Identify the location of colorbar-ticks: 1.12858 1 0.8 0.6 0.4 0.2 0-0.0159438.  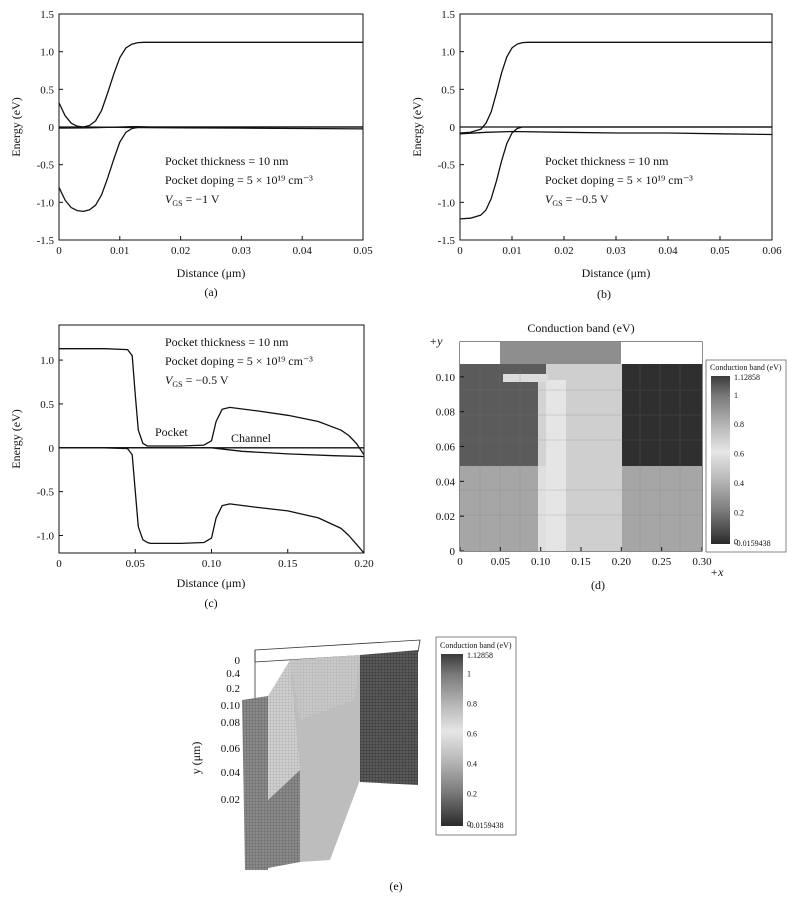
(485, 740).